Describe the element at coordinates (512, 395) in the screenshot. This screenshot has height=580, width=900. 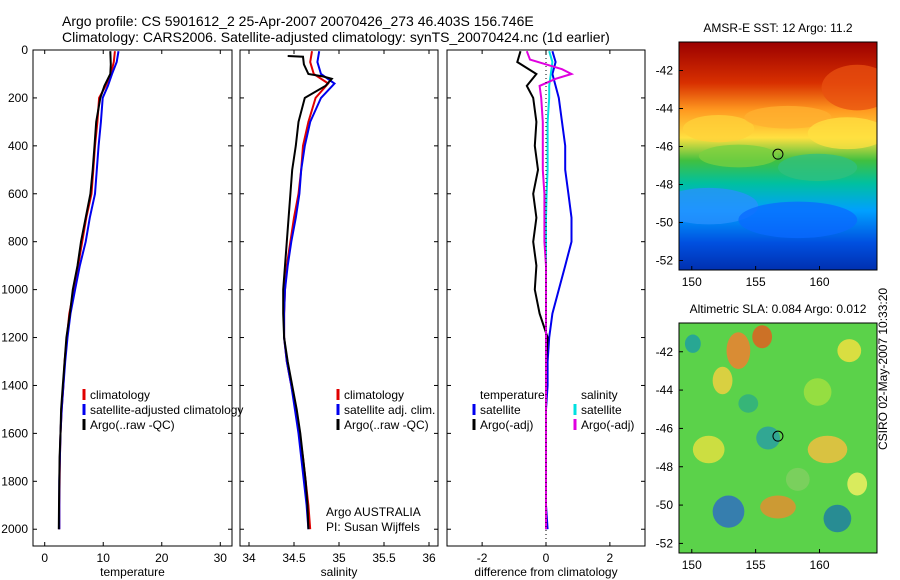
I see `legend-label: temperature` at that location.